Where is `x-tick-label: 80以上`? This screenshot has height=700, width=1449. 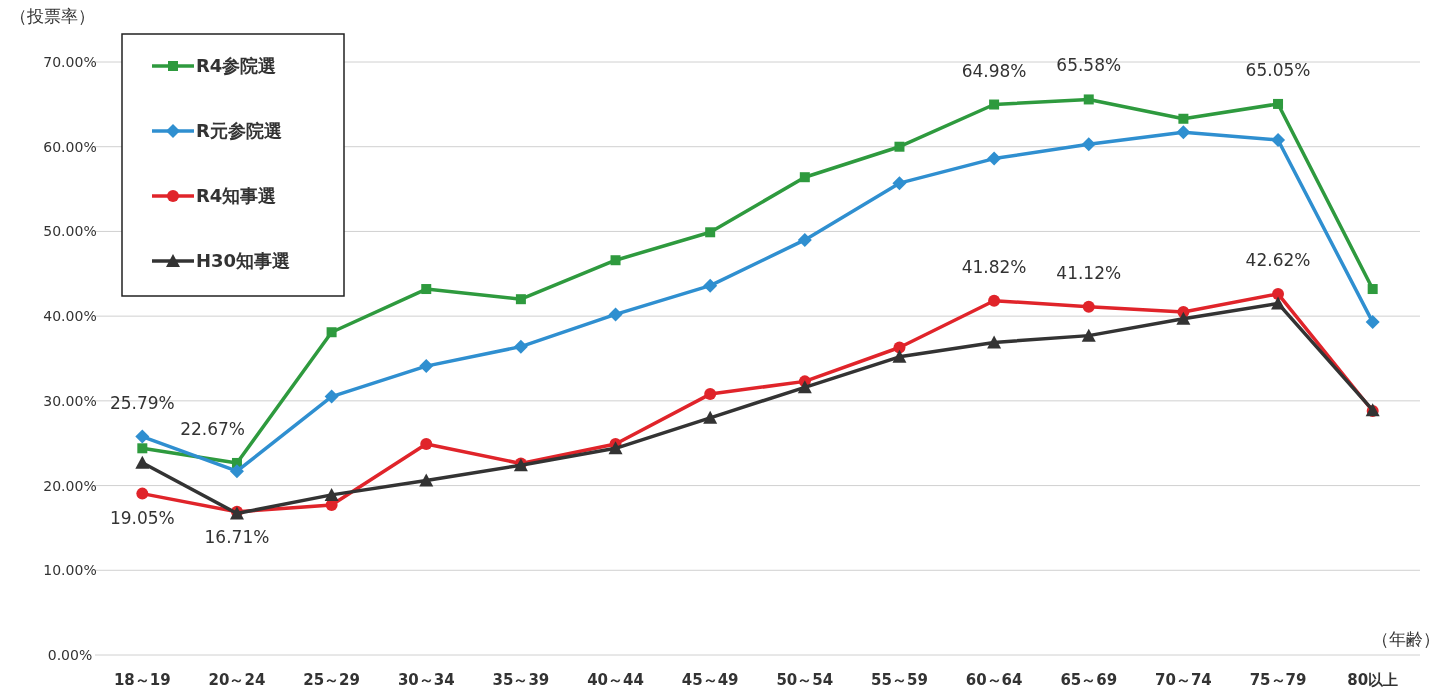 x-tick-label: 80以上 is located at coordinates (1373, 680).